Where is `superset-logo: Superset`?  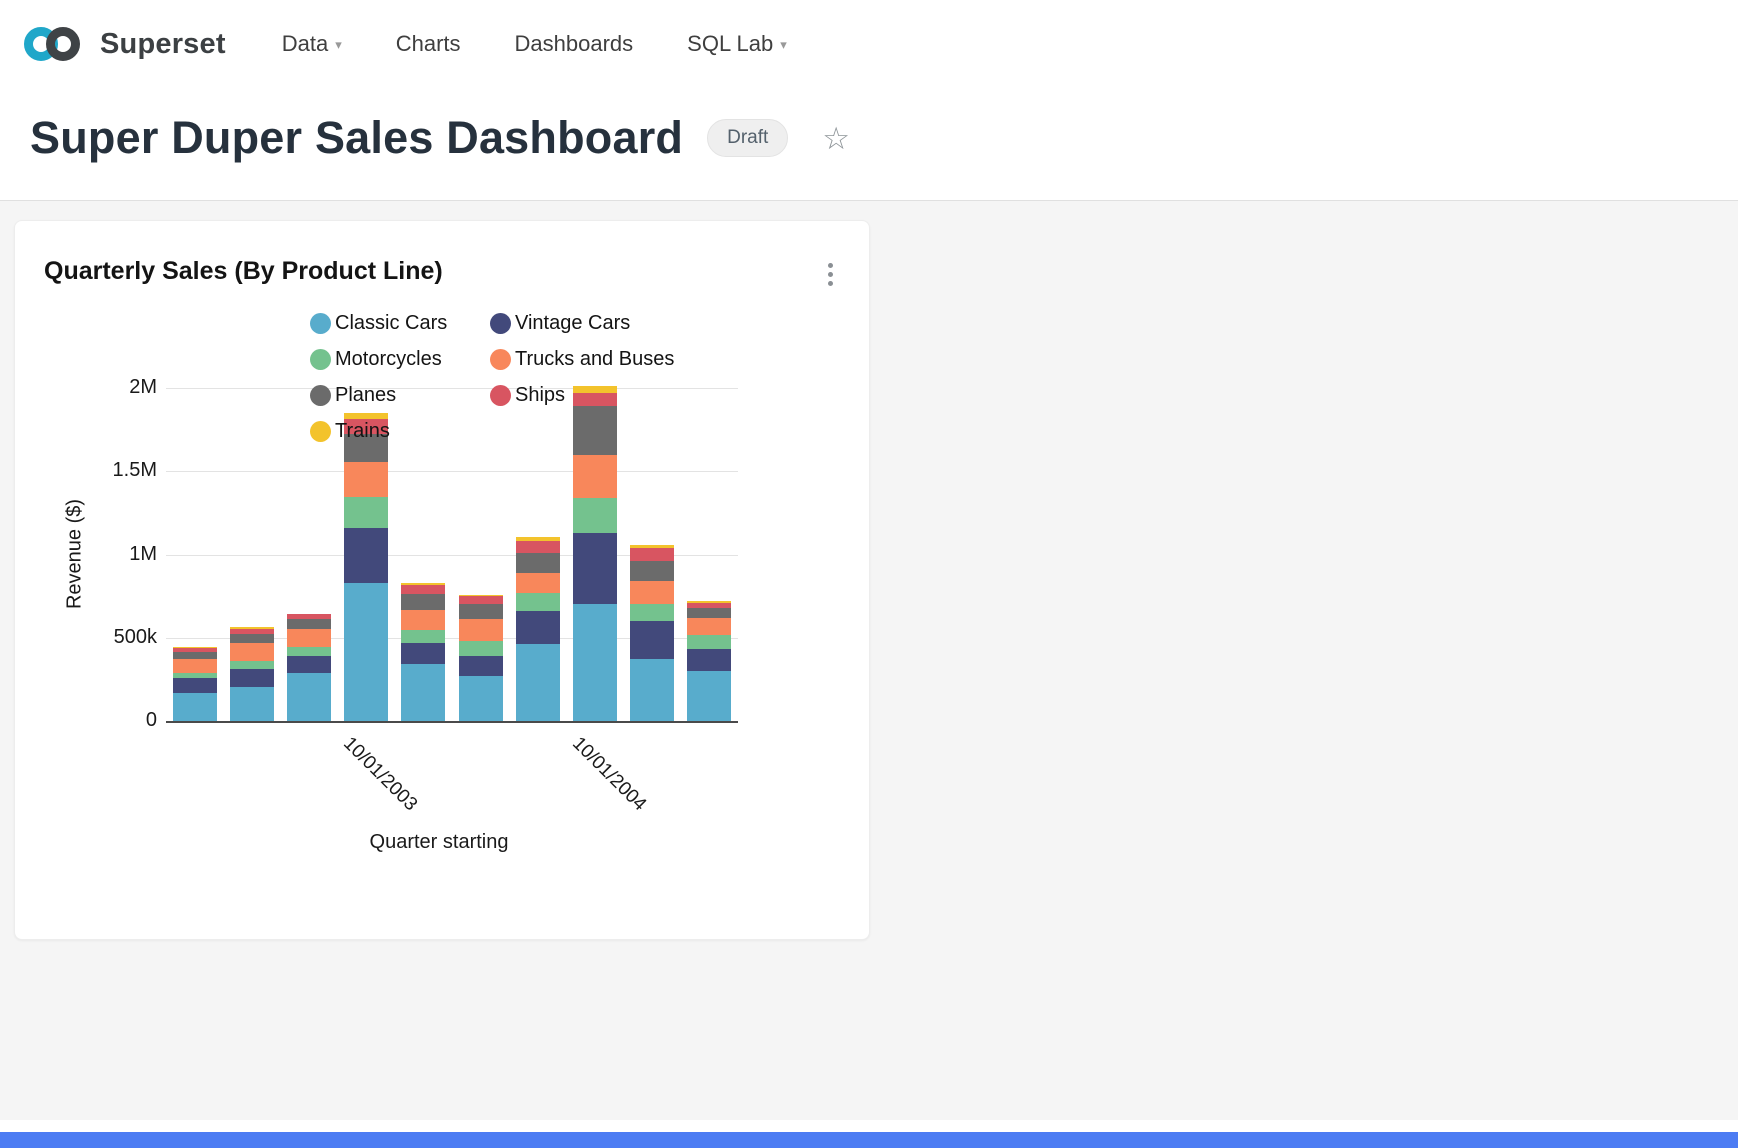 superset-logo: Superset is located at coordinates (125, 44).